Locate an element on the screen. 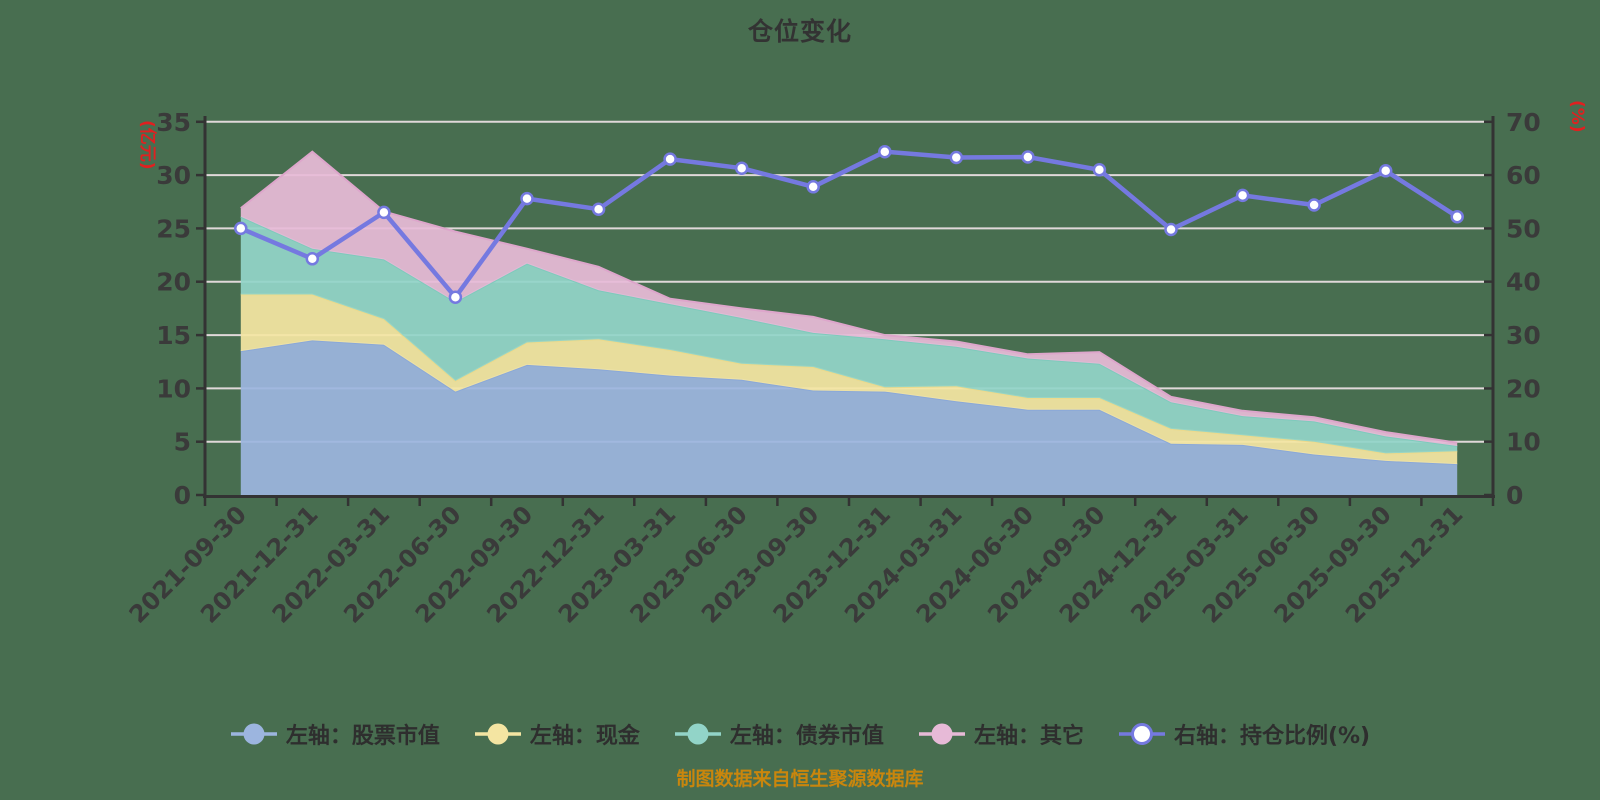 This screenshot has width=1600, height=800. svg-text: 35 is located at coordinates (173, 122).